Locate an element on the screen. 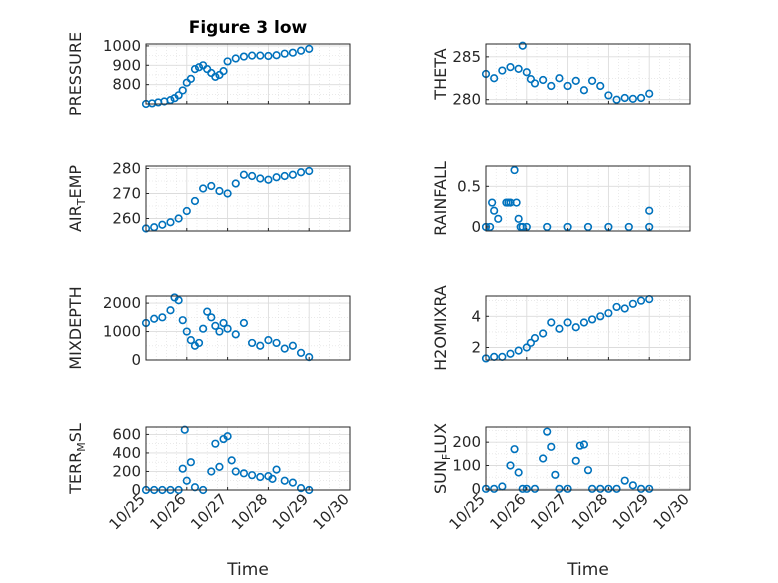 The image size is (778, 583). x-axis-label: Time is located at coordinates (587, 570).